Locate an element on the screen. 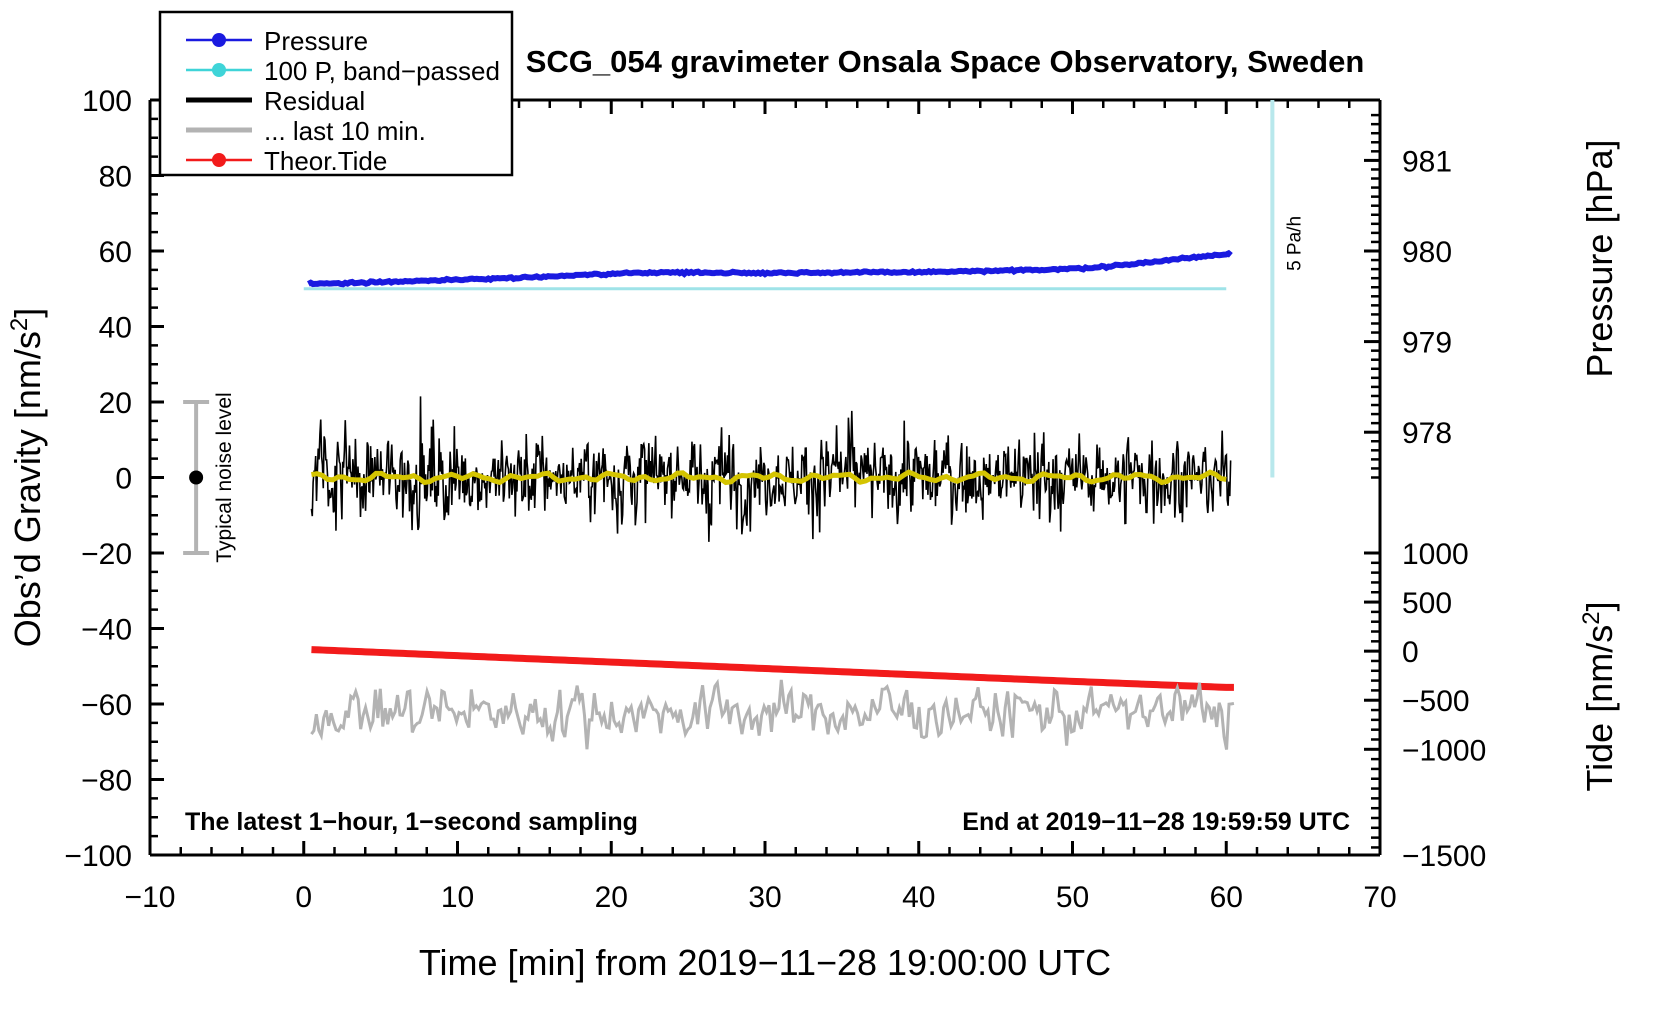 The width and height of the screenshot is (1660, 1020). right-pressure-tick-label: 978 is located at coordinates (1427, 433).